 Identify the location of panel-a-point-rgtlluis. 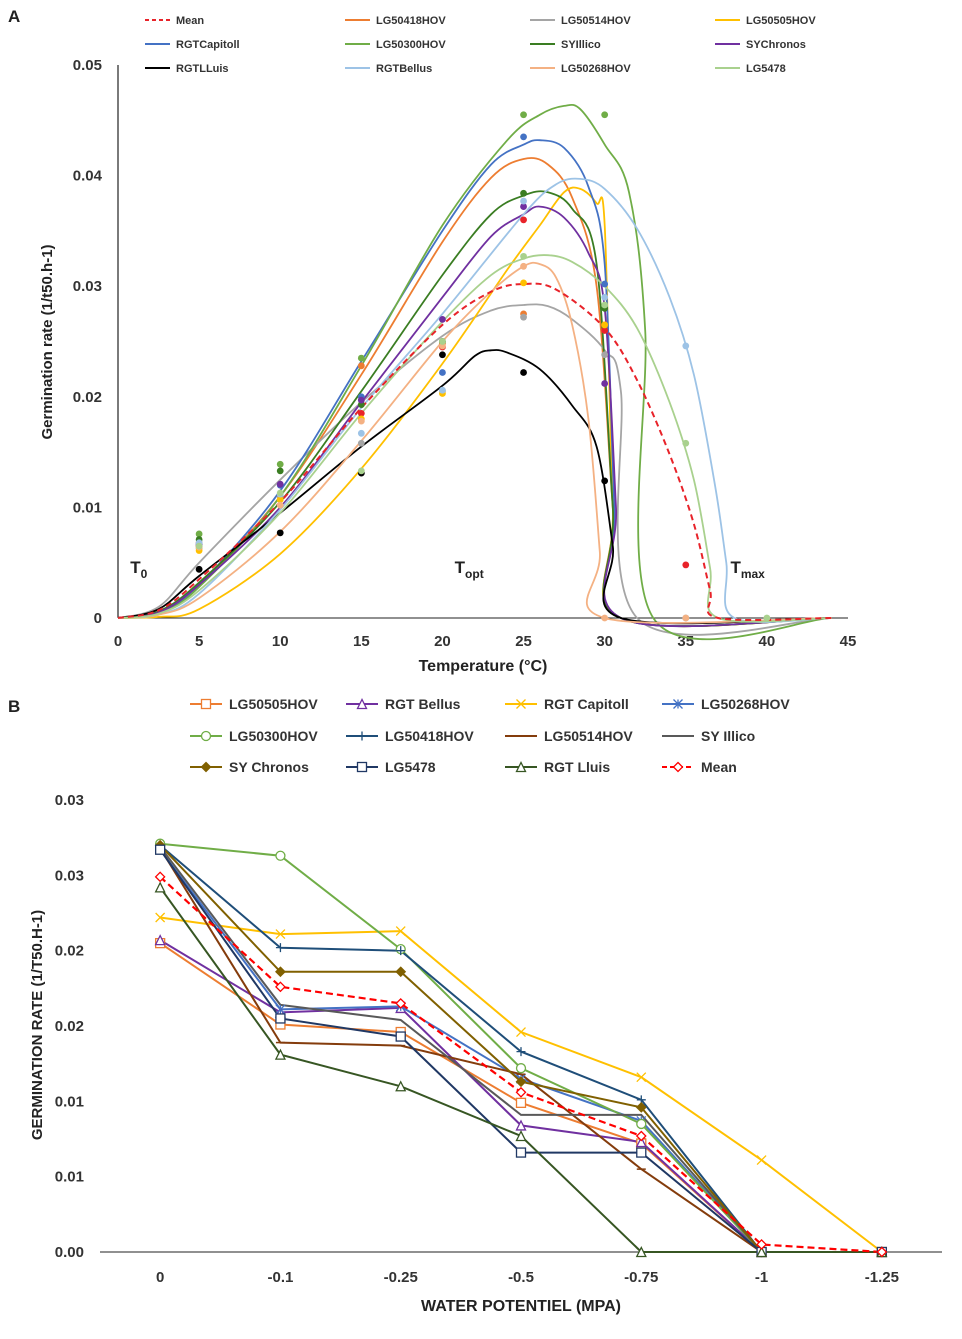
(280, 533).